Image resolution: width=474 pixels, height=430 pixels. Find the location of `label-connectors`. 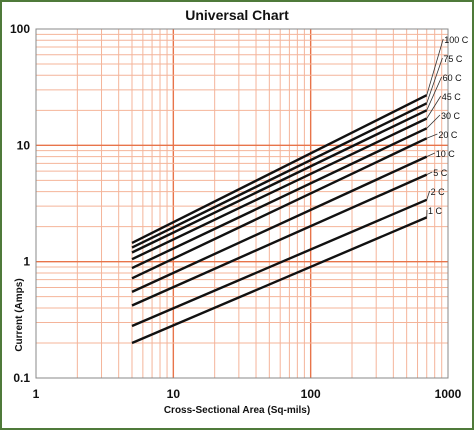

label-connectors is located at coordinates (435, 128).